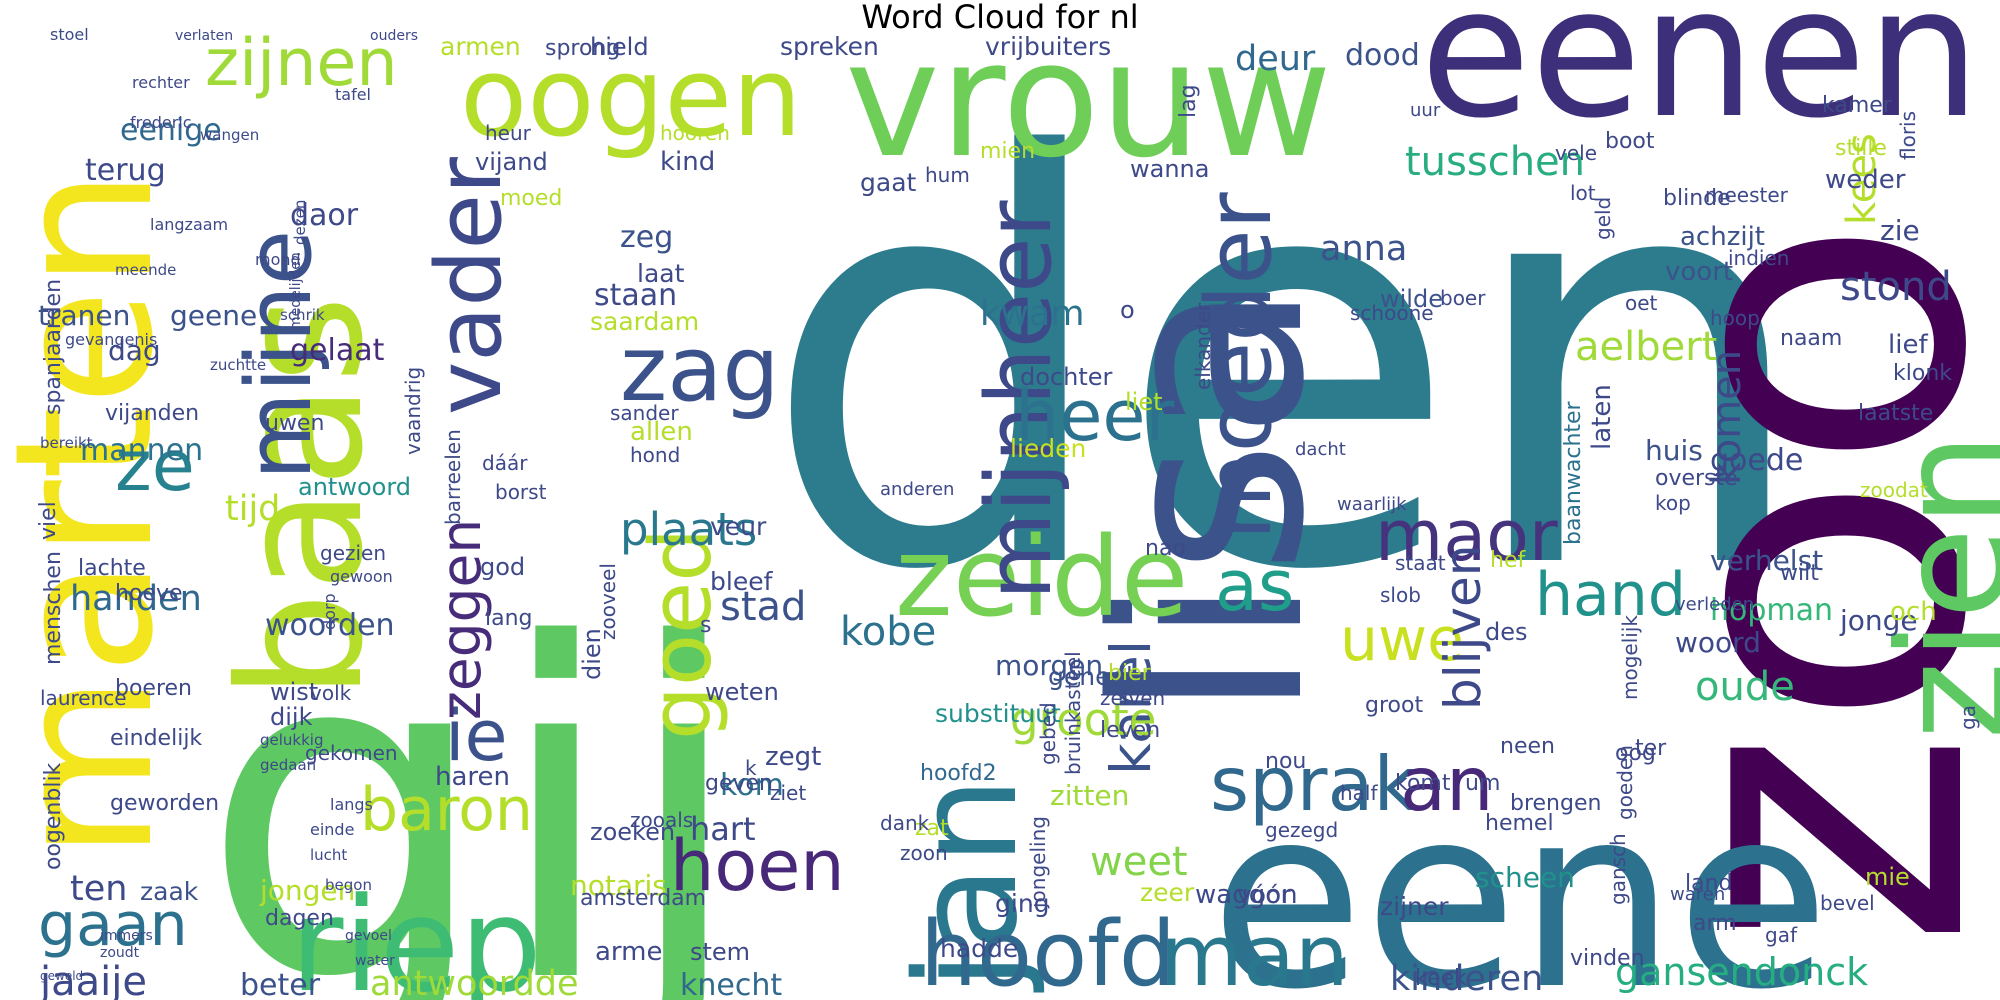 This screenshot has width=2000, height=1000. What do you see at coordinates (932, 828) in the screenshot?
I see `word-zat: zat` at bounding box center [932, 828].